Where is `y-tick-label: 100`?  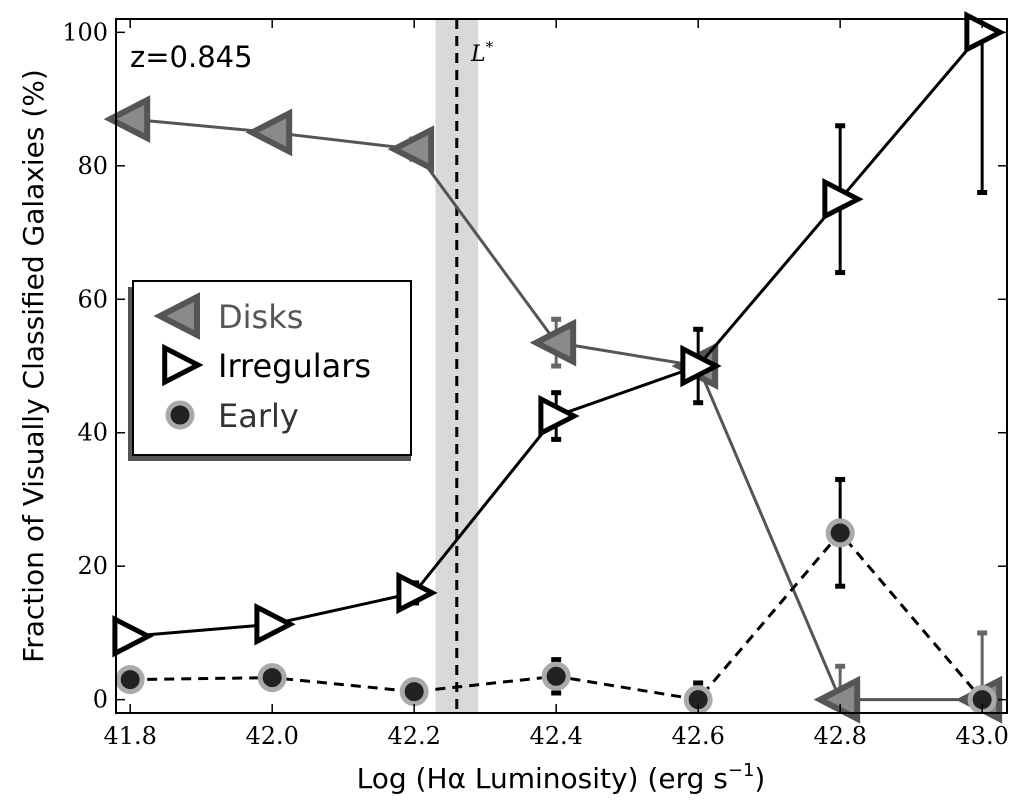
y-tick-label: 100 is located at coordinates (85, 32).